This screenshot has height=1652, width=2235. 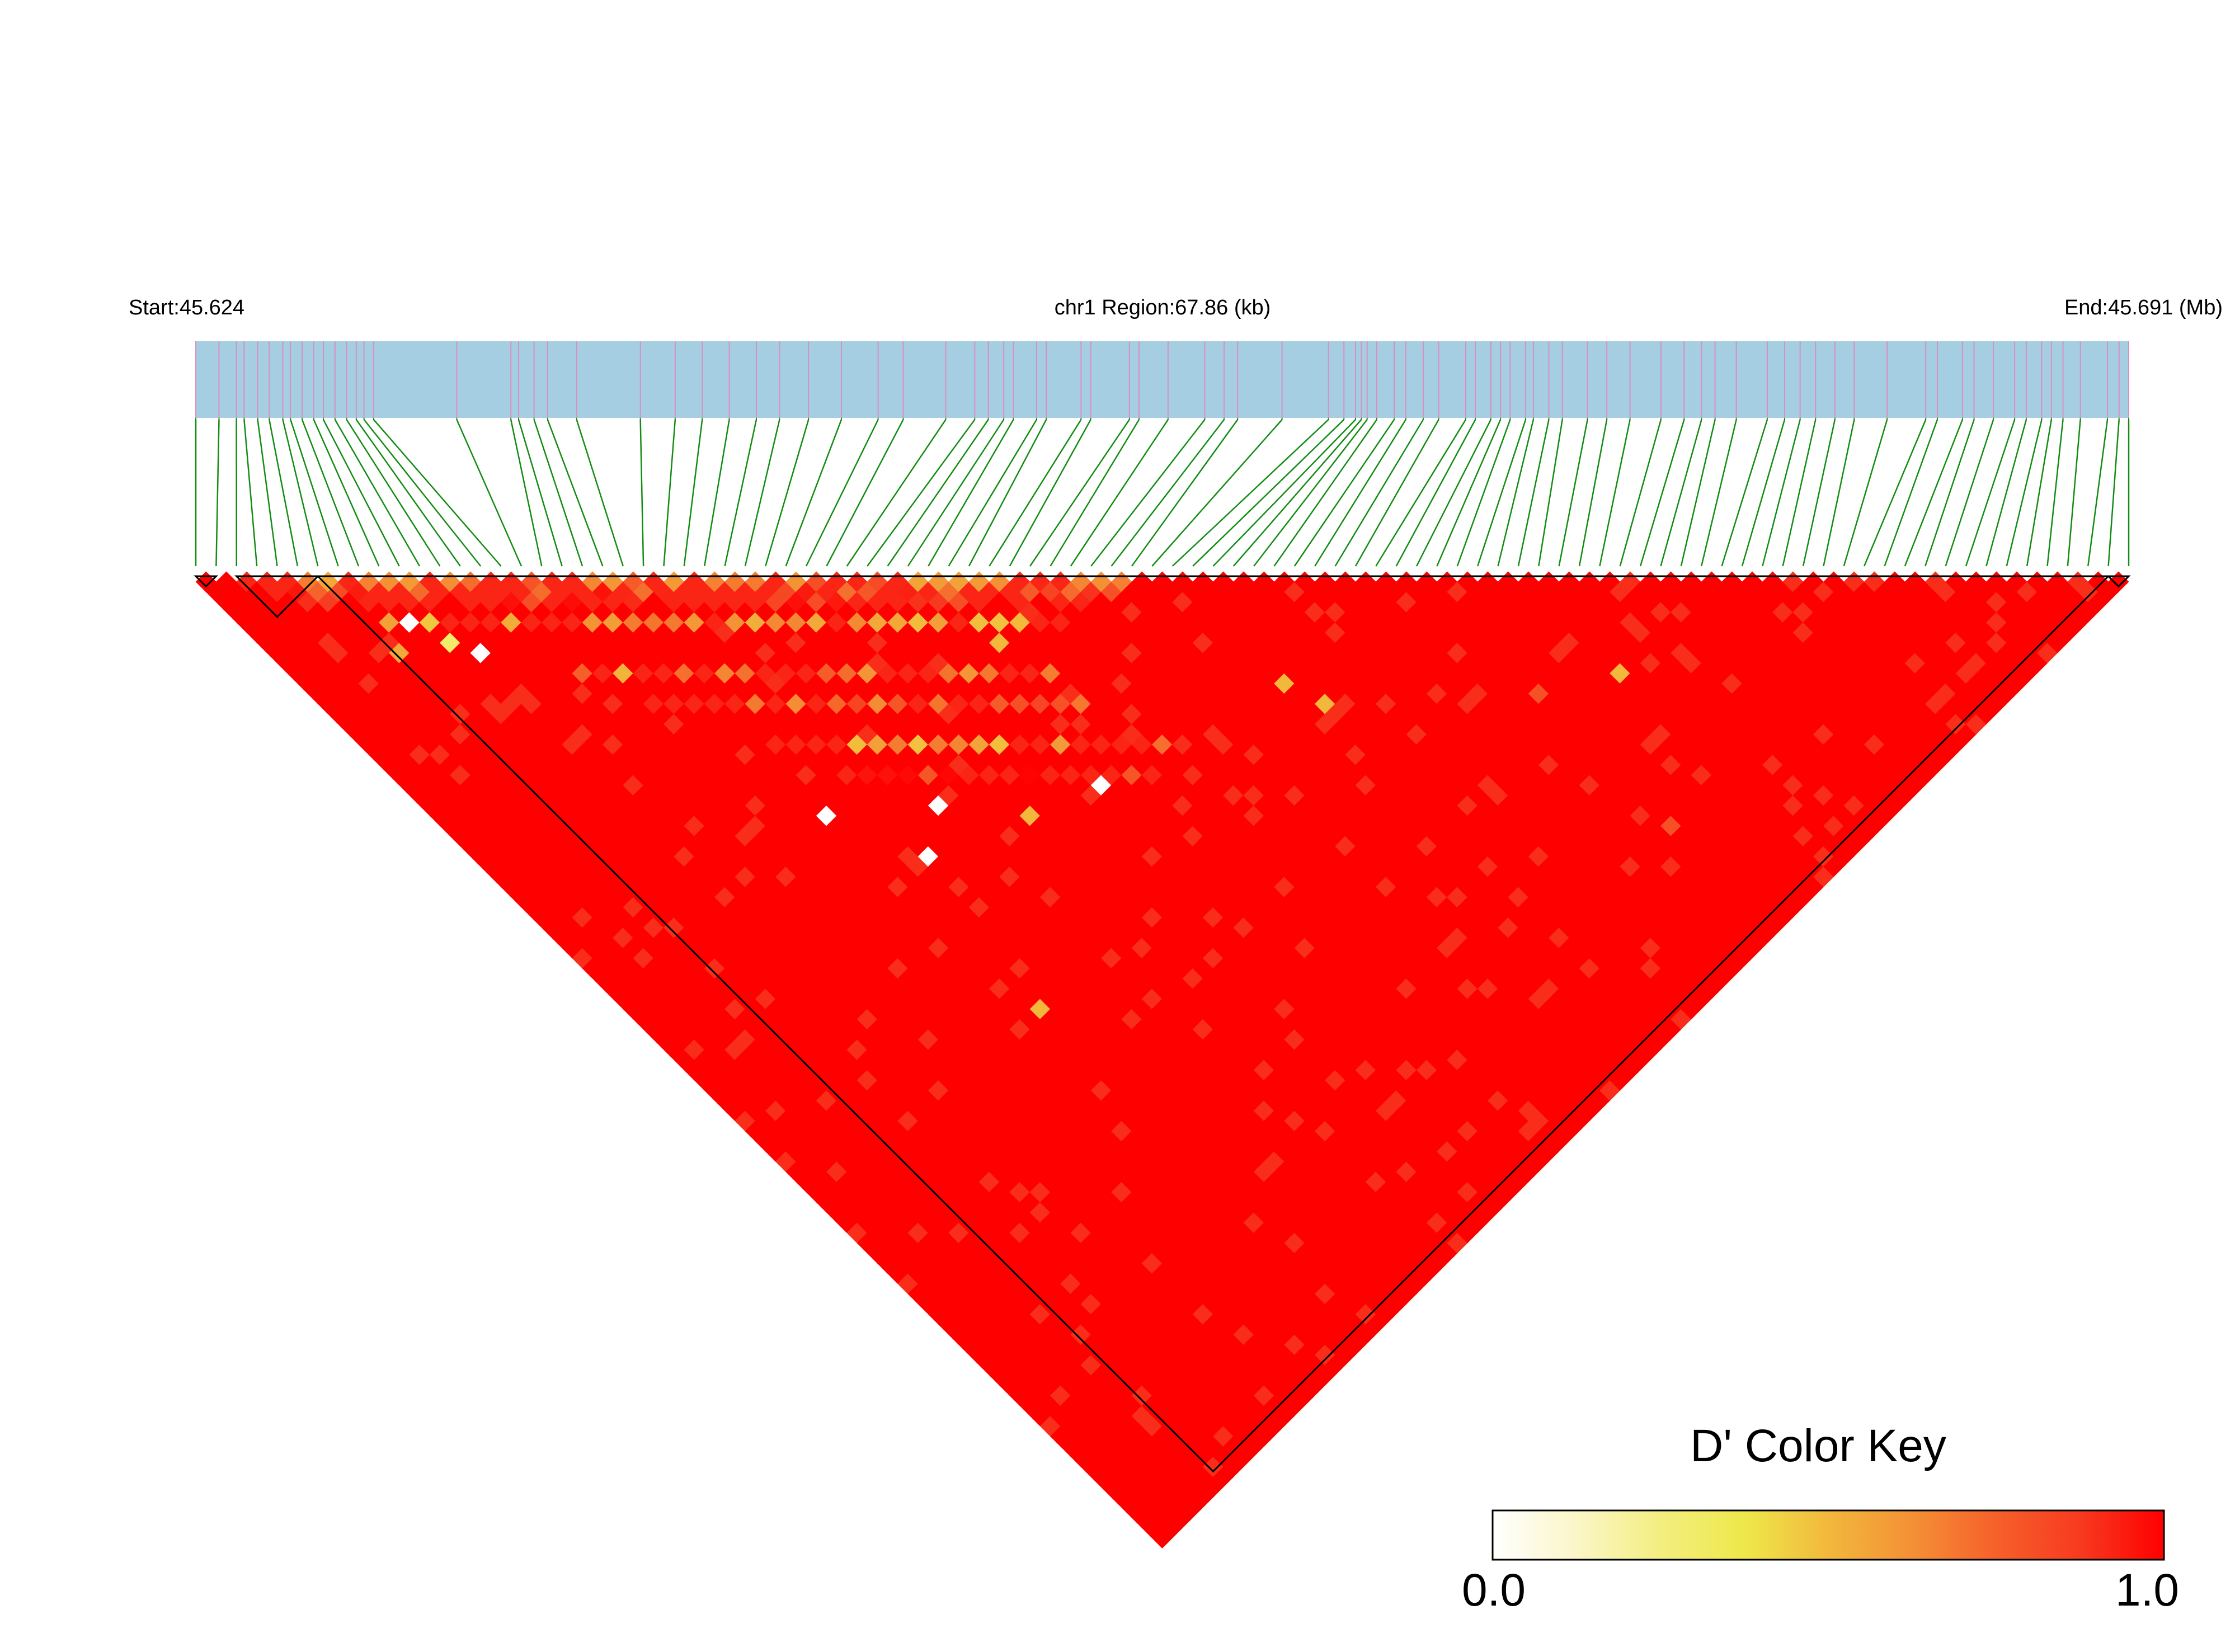 I want to click on region-title-label: chr1 Region:67.86 (kb), so click(x=1163, y=308).